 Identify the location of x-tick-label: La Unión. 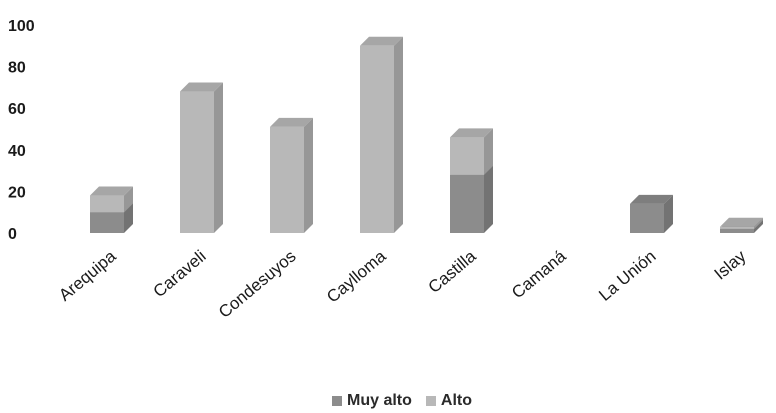
(627, 276).